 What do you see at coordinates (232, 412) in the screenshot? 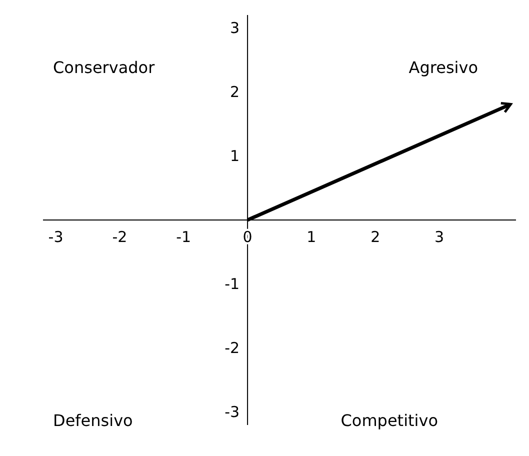
I see `y-tick-label: -3` at bounding box center [232, 412].